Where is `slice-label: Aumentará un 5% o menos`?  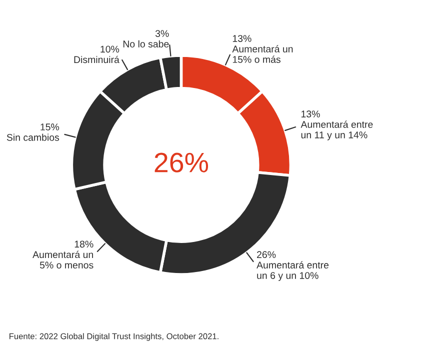
slice-label: Aumentará un 5% o menos is located at coordinates (63, 259).